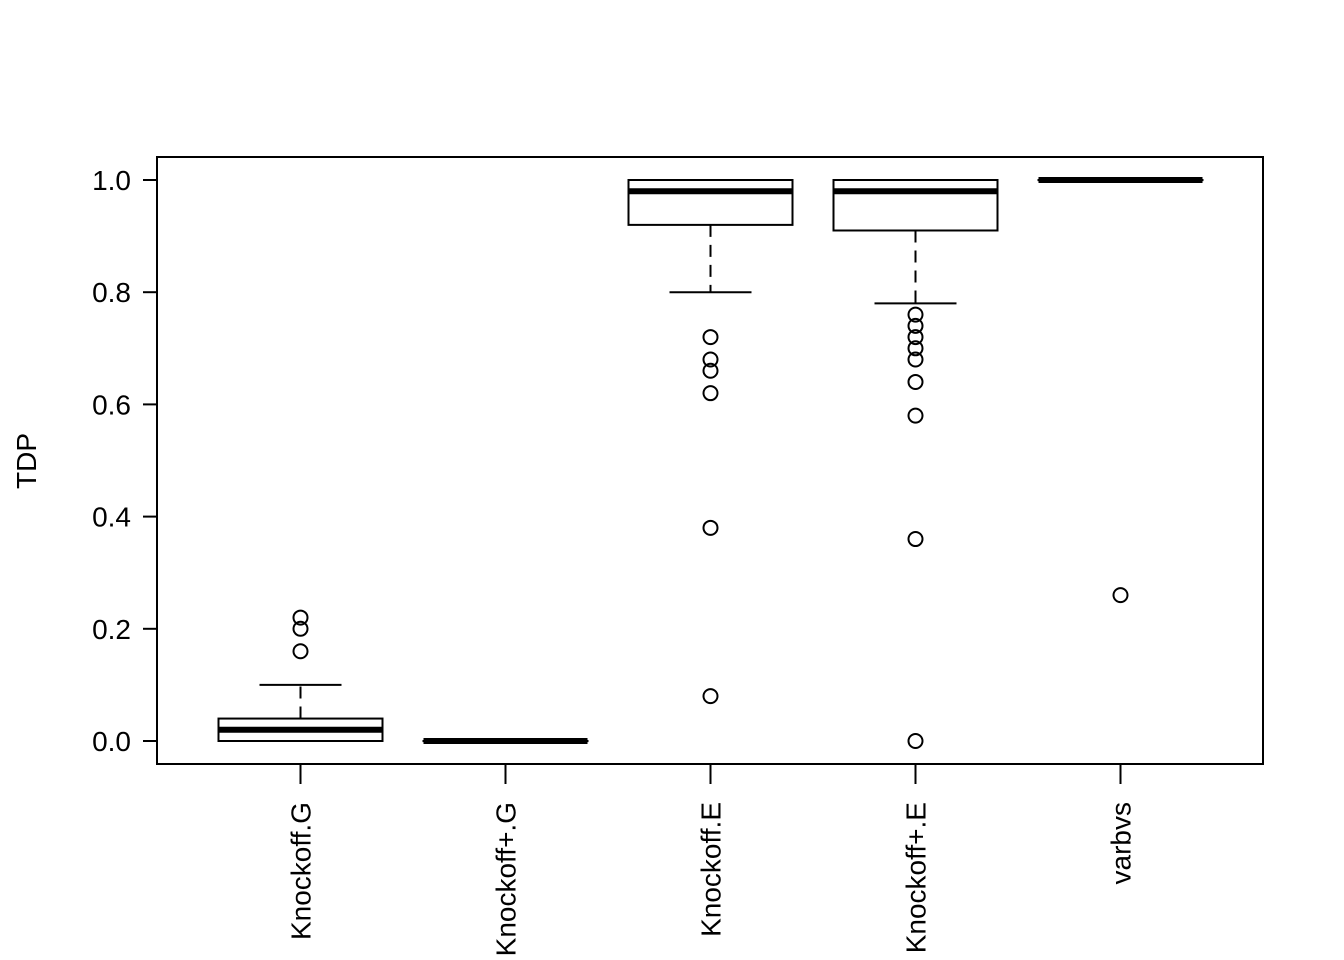 This screenshot has height=960, width=1344. I want to click on x-tick-label: varbvs, so click(1121, 843).